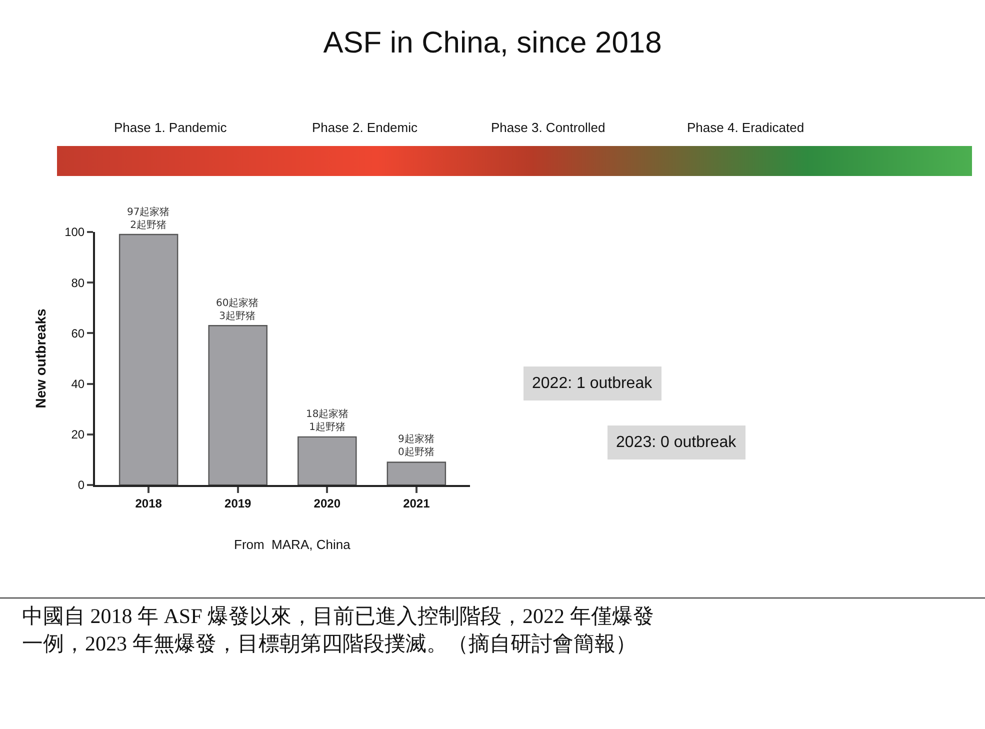 This screenshot has width=985, height=729. What do you see at coordinates (365, 127) in the screenshot?
I see `text: Phase 2. Endemic` at bounding box center [365, 127].